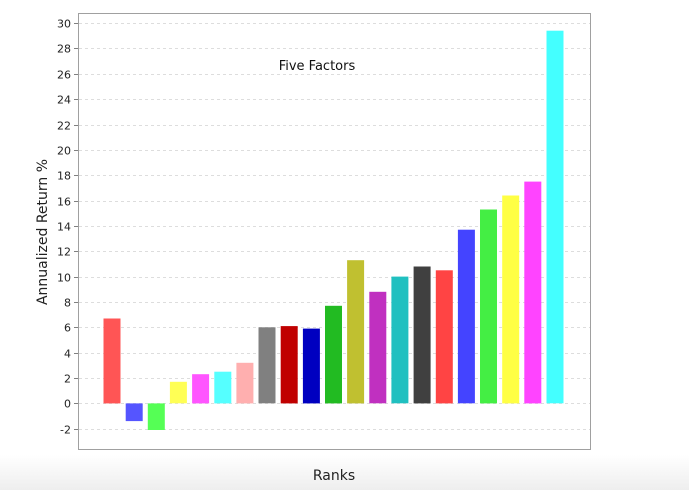  What do you see at coordinates (43, 232) in the screenshot?
I see `y-axis-title: Annualized Return %` at bounding box center [43, 232].